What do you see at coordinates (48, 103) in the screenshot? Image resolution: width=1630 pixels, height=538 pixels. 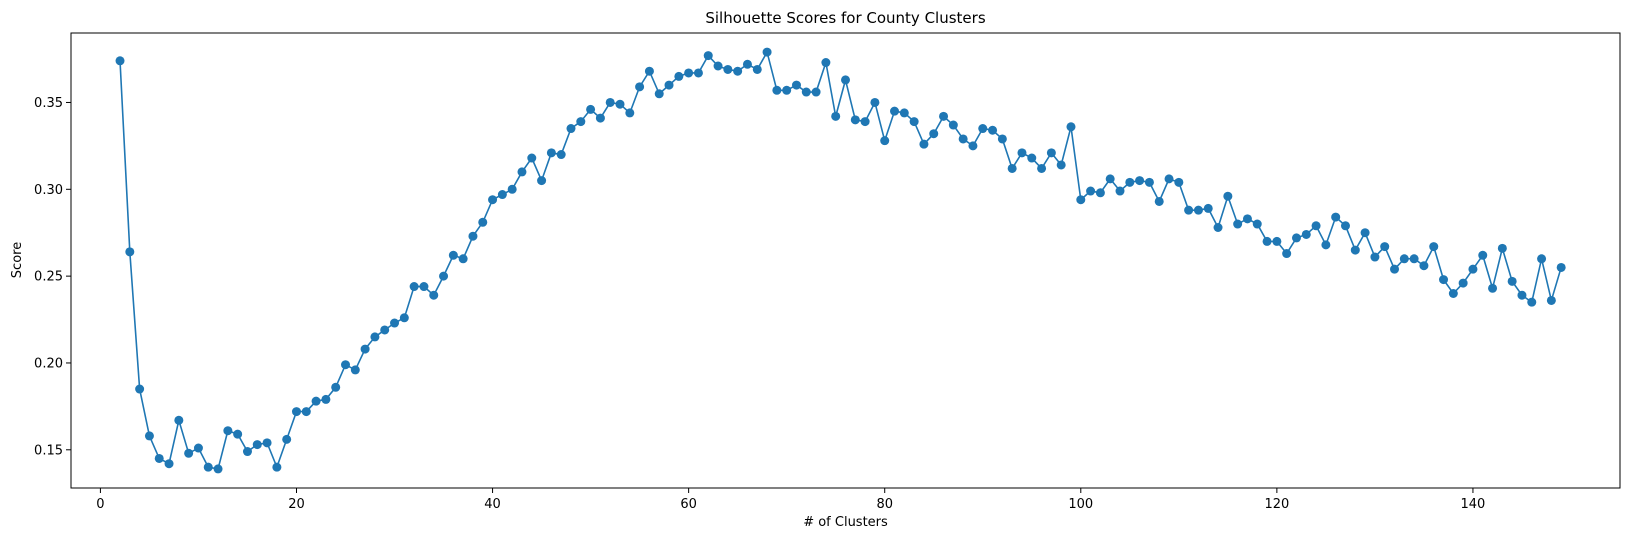 I see `y-tick-label: 0.35` at bounding box center [48, 103].